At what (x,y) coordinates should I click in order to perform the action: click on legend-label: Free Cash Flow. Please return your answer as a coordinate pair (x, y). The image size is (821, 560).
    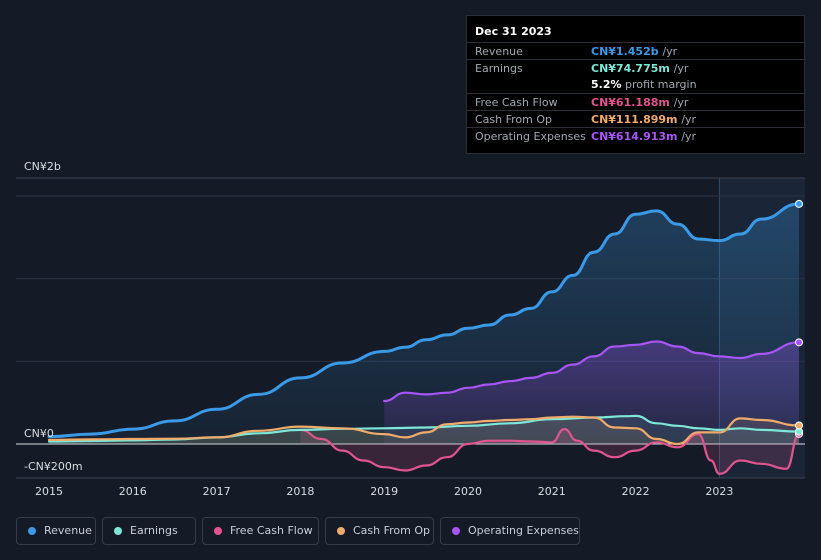
    Looking at the image, I should click on (271, 530).